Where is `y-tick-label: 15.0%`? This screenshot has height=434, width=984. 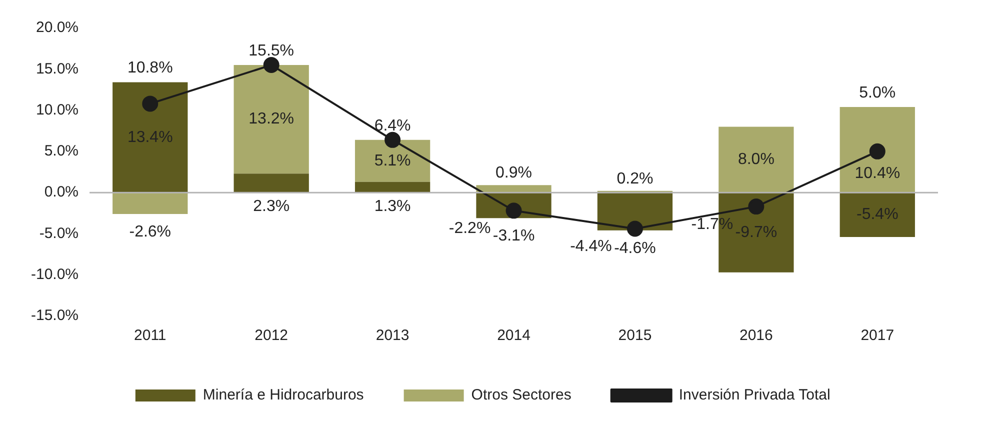 y-tick-label: 15.0% is located at coordinates (57, 69).